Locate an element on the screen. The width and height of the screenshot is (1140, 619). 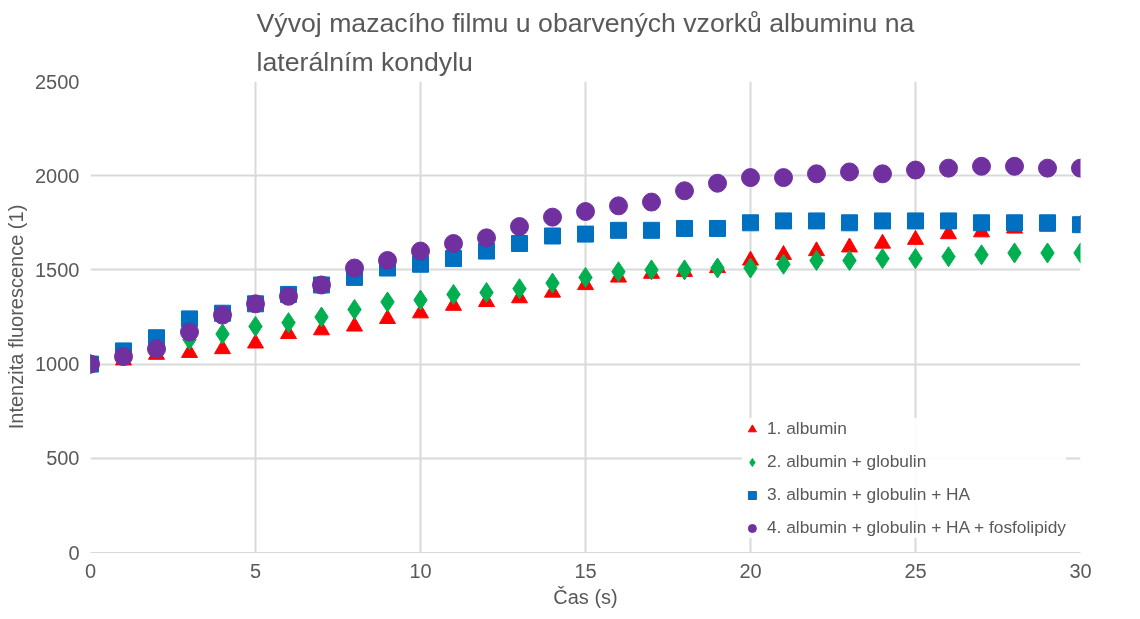
x-tick-label: 20 is located at coordinates (750, 570).